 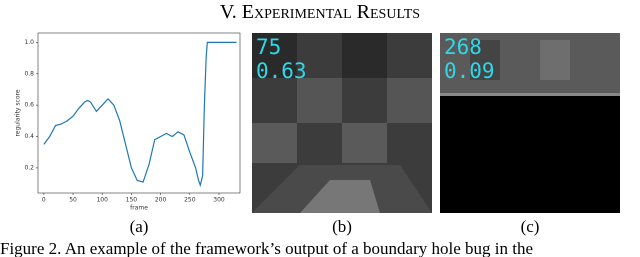 What do you see at coordinates (139, 226) in the screenshot?
I see `subfigure-label: (a)` at bounding box center [139, 226].